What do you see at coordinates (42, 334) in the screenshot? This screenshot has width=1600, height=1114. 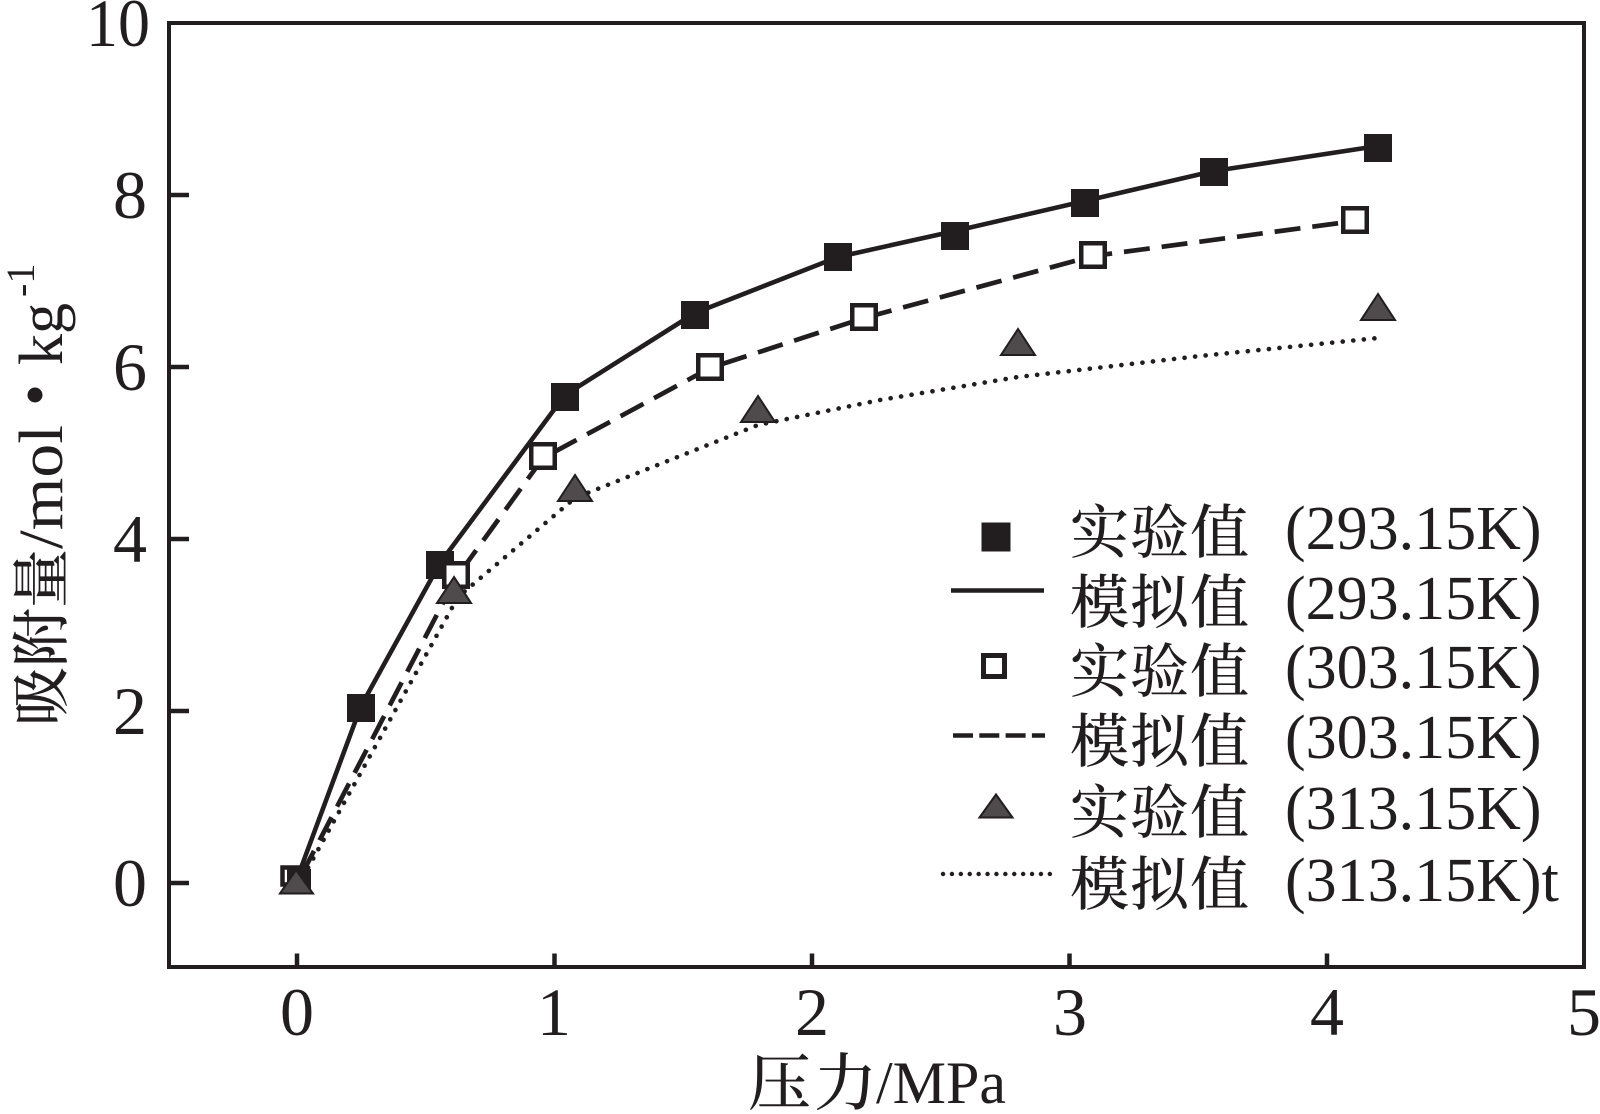 I see `svg-text: kg` at bounding box center [42, 334].